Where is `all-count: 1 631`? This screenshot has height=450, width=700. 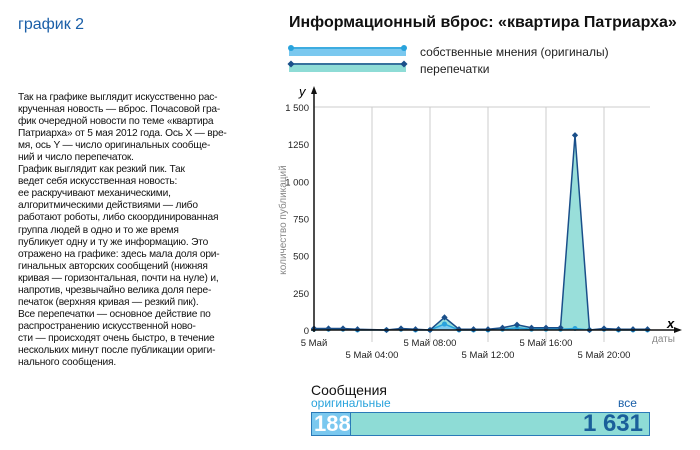
all-count: 1 631 is located at coordinates (612, 423).